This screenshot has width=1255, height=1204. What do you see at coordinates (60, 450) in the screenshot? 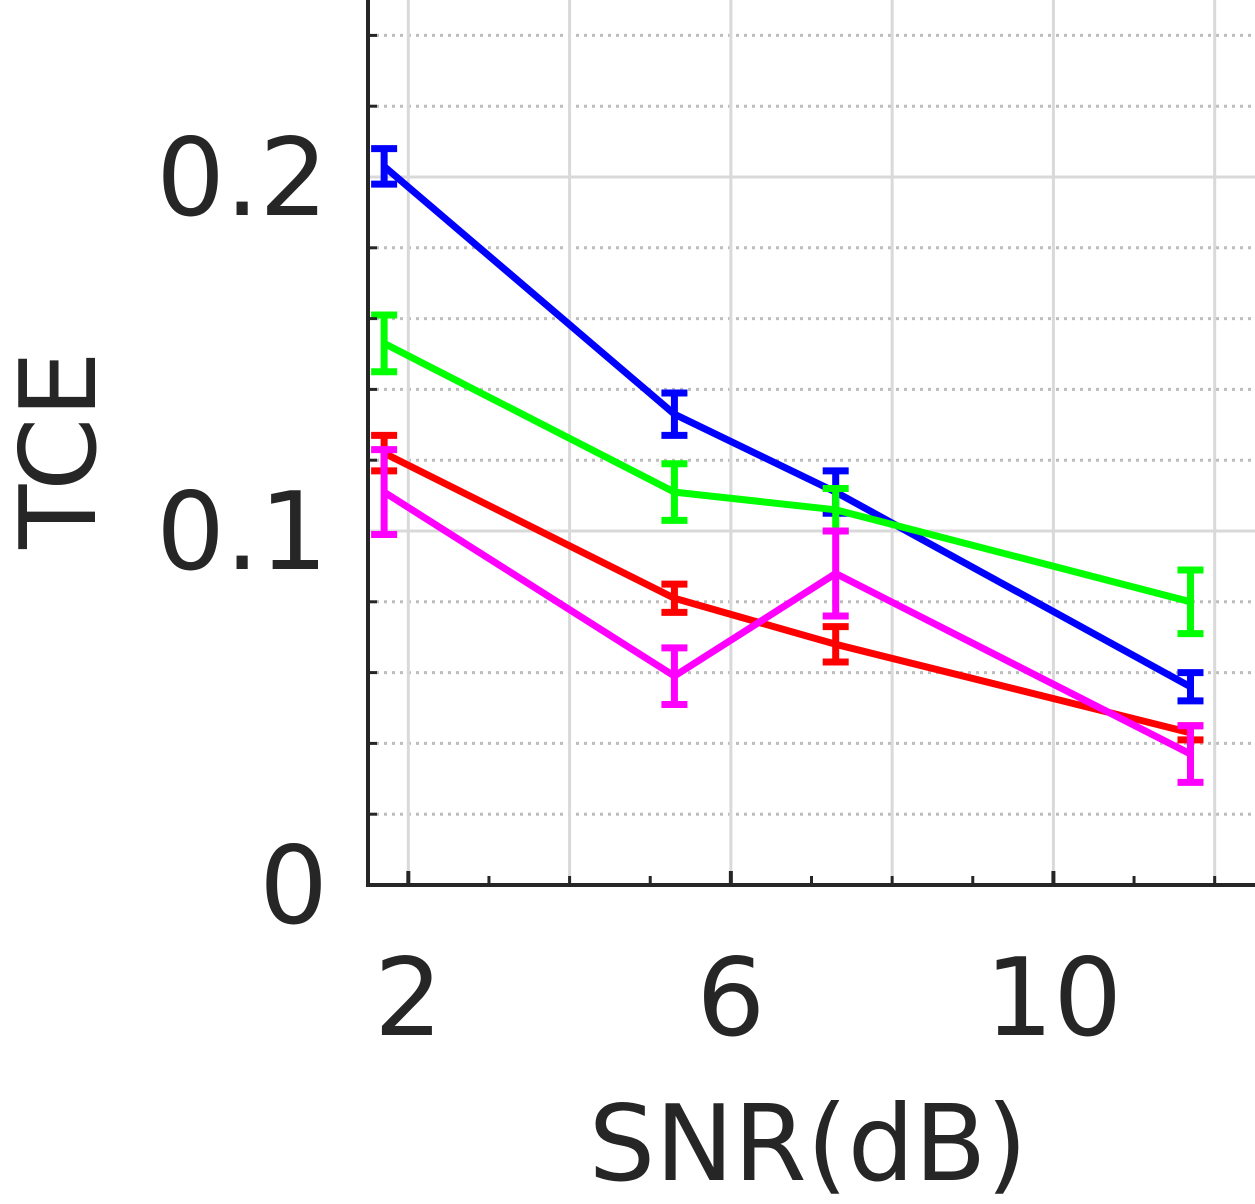
I see `y-axis-label: TCE` at bounding box center [60, 450].